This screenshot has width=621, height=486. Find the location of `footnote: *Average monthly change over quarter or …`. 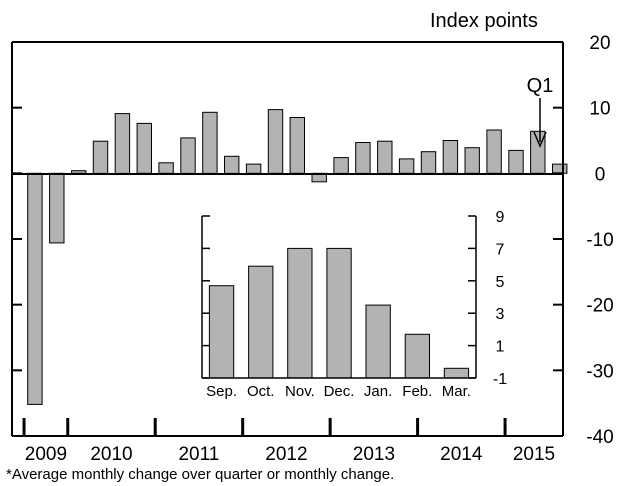

footnote: *Average monthly change over quarter or … is located at coordinates (200, 474).